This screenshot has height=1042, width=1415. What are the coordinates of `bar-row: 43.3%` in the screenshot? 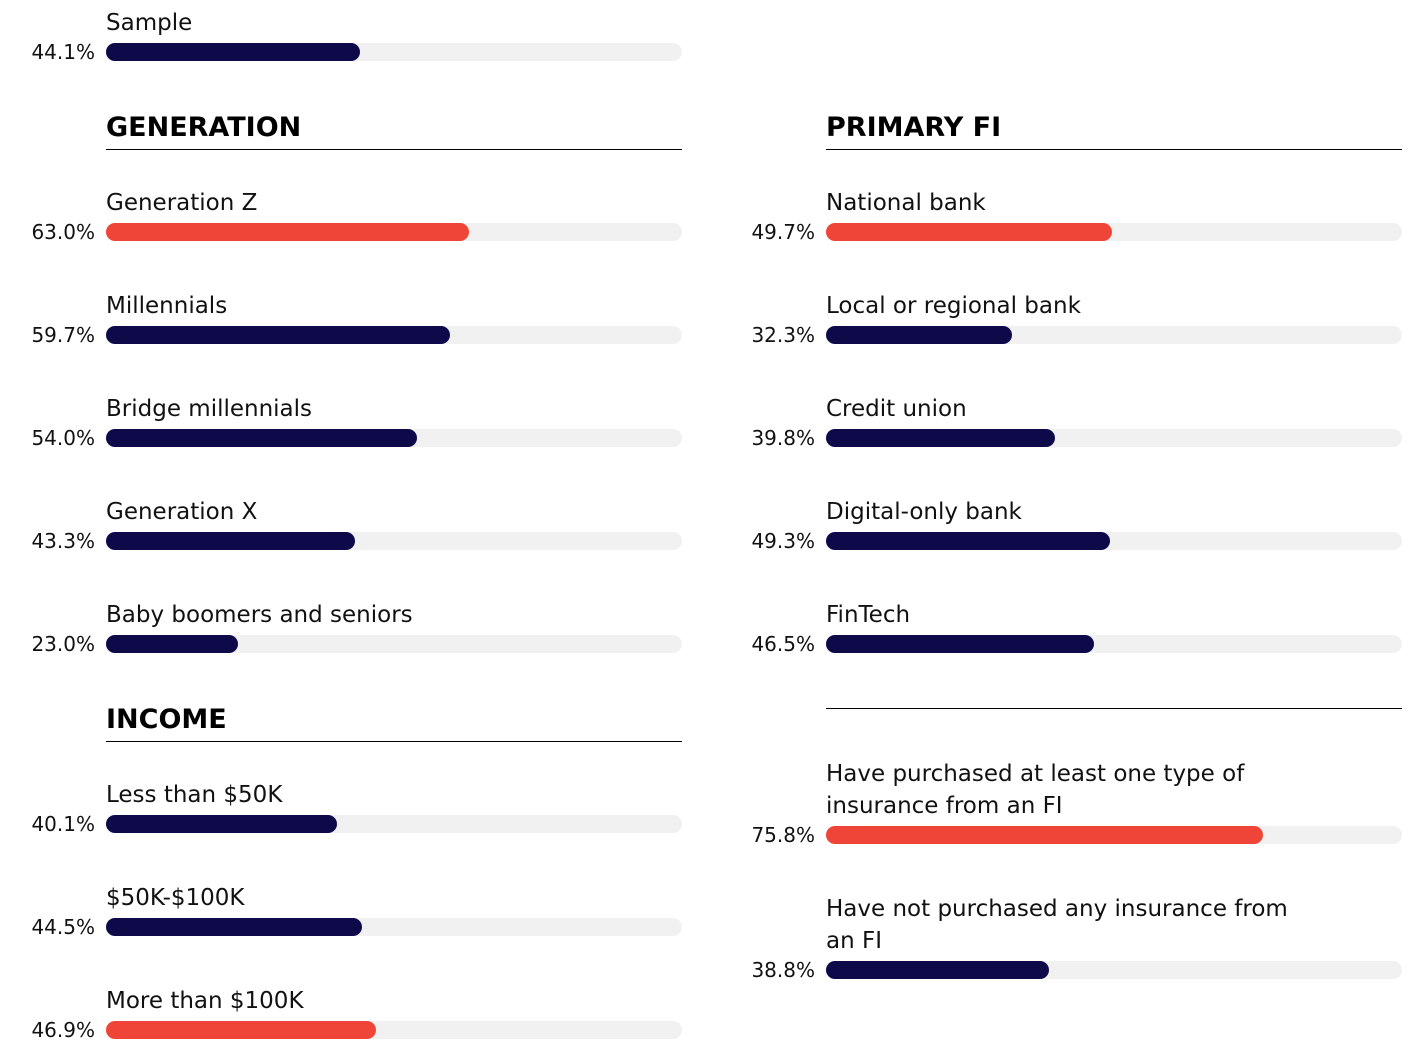 It's located at (356, 541).